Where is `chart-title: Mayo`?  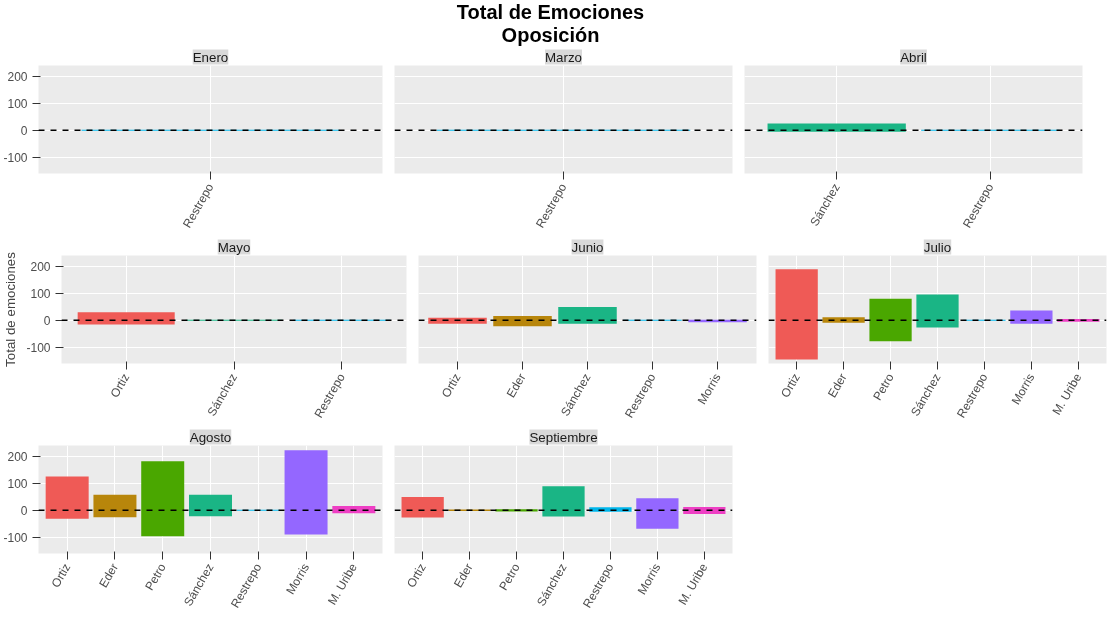
chart-title: Mayo is located at coordinates (234, 247).